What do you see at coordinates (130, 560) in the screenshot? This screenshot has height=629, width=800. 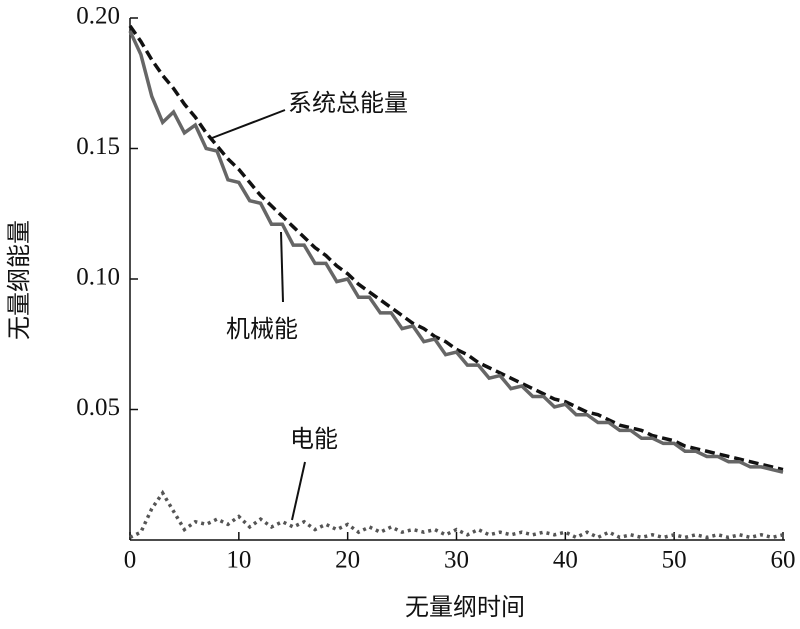 I see `x-tick-label: 0` at bounding box center [130, 560].